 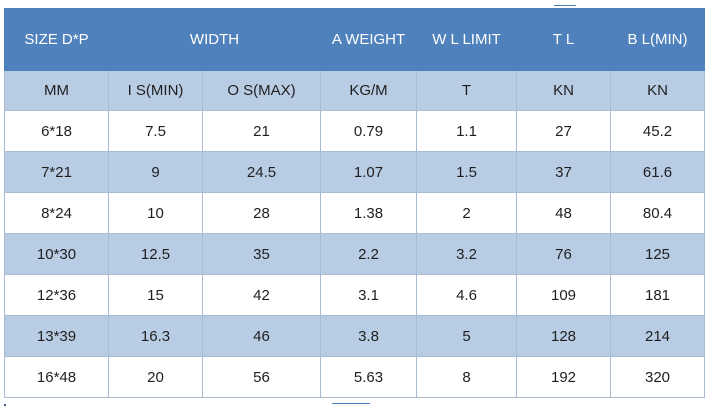 What do you see at coordinates (563, 295) in the screenshot?
I see `table-cell: 109` at bounding box center [563, 295].